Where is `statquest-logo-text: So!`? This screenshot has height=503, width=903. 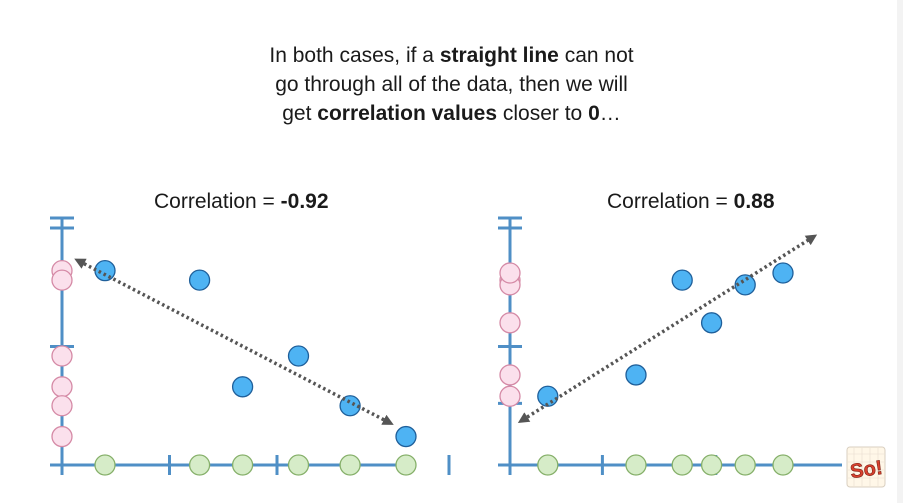
statquest-logo-text: So! is located at coordinates (866, 470).